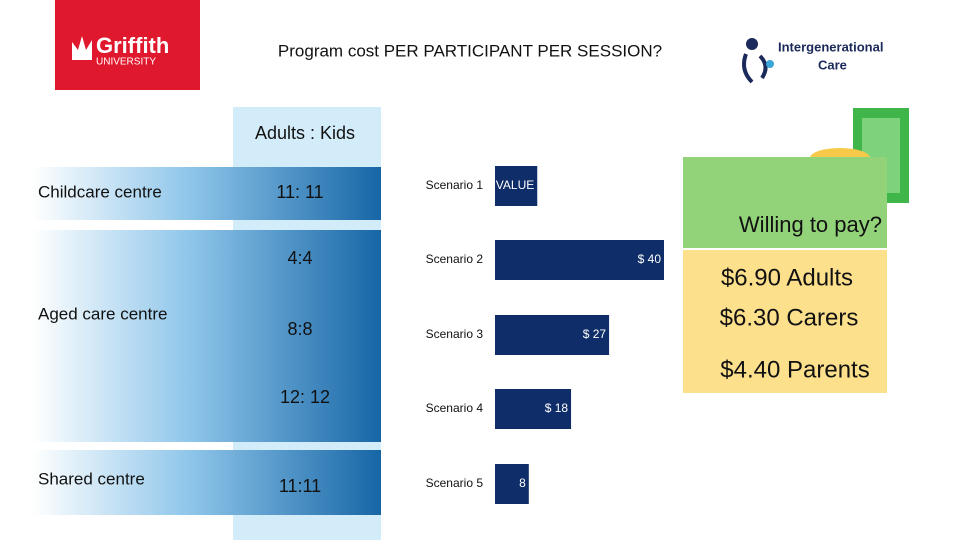 The width and height of the screenshot is (960, 545). Describe the element at coordinates (100, 191) in the screenshot. I see `group-label: Childcare centre` at that location.